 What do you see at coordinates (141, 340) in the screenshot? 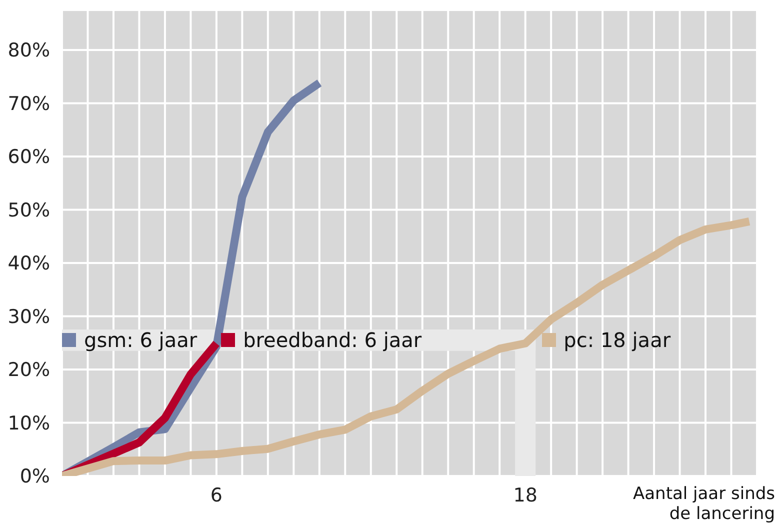
I see `legend-label: gsm: 6 jaar` at bounding box center [141, 340].